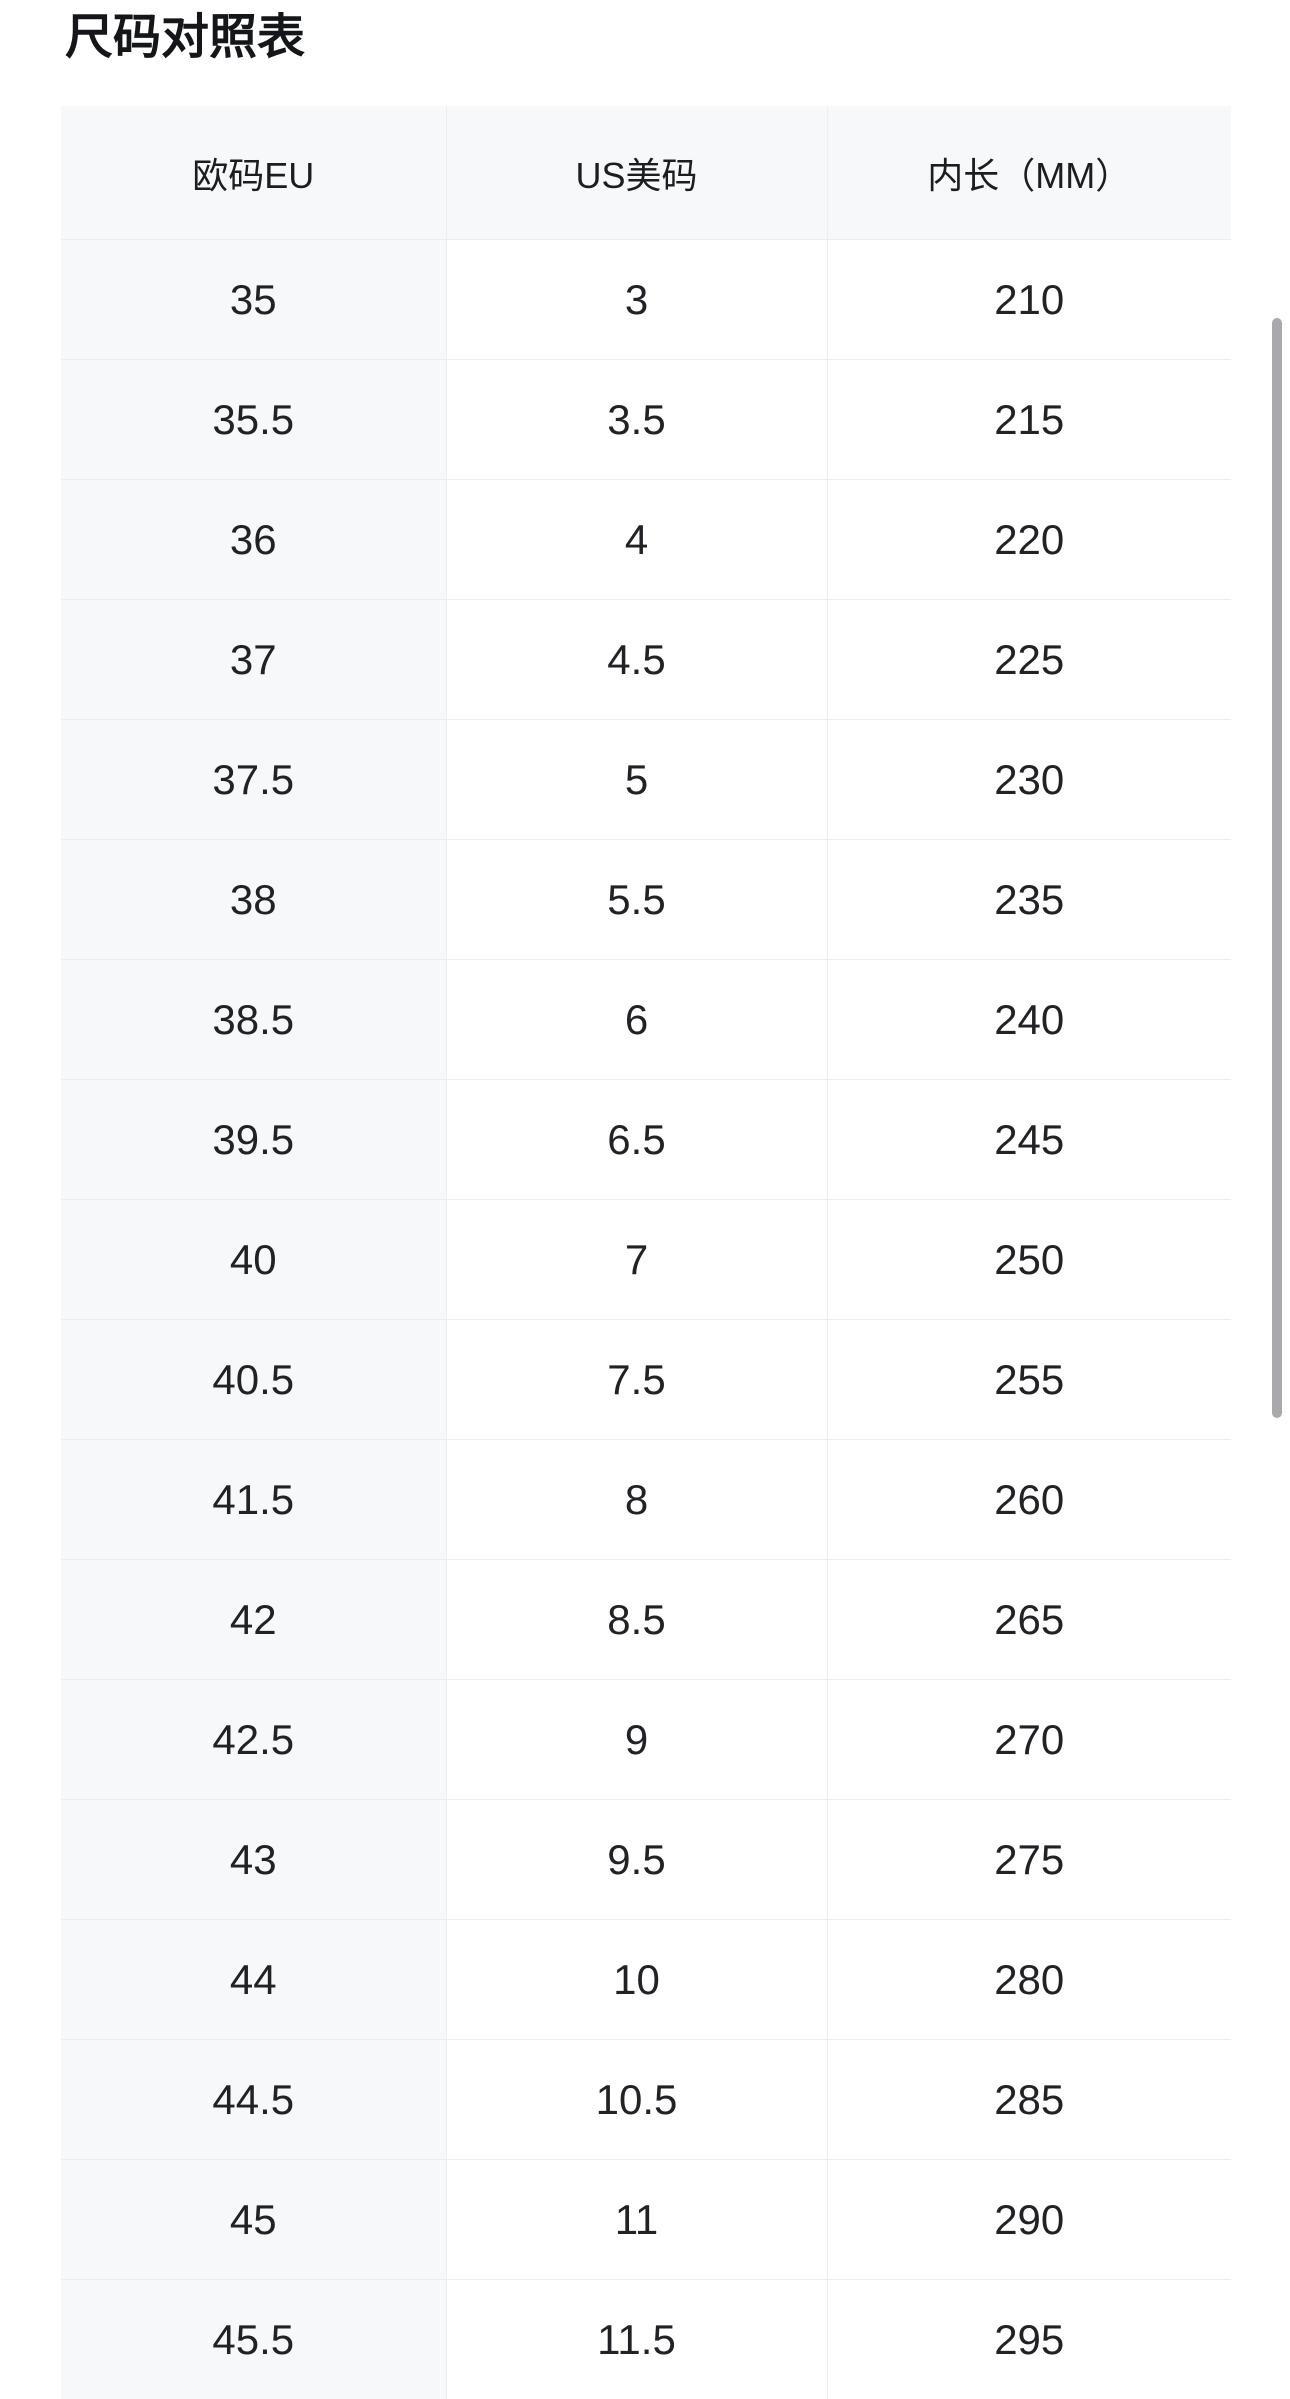 Image resolution: width=1290 pixels, height=2399 pixels. I want to click on table-cell: 255, so click(1029, 1380).